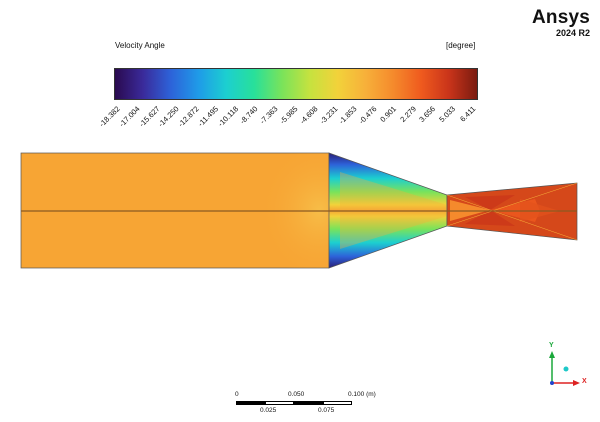  Describe the element at coordinates (296, 394) in the screenshot. I see `scale-label-050: 0.050` at that location.